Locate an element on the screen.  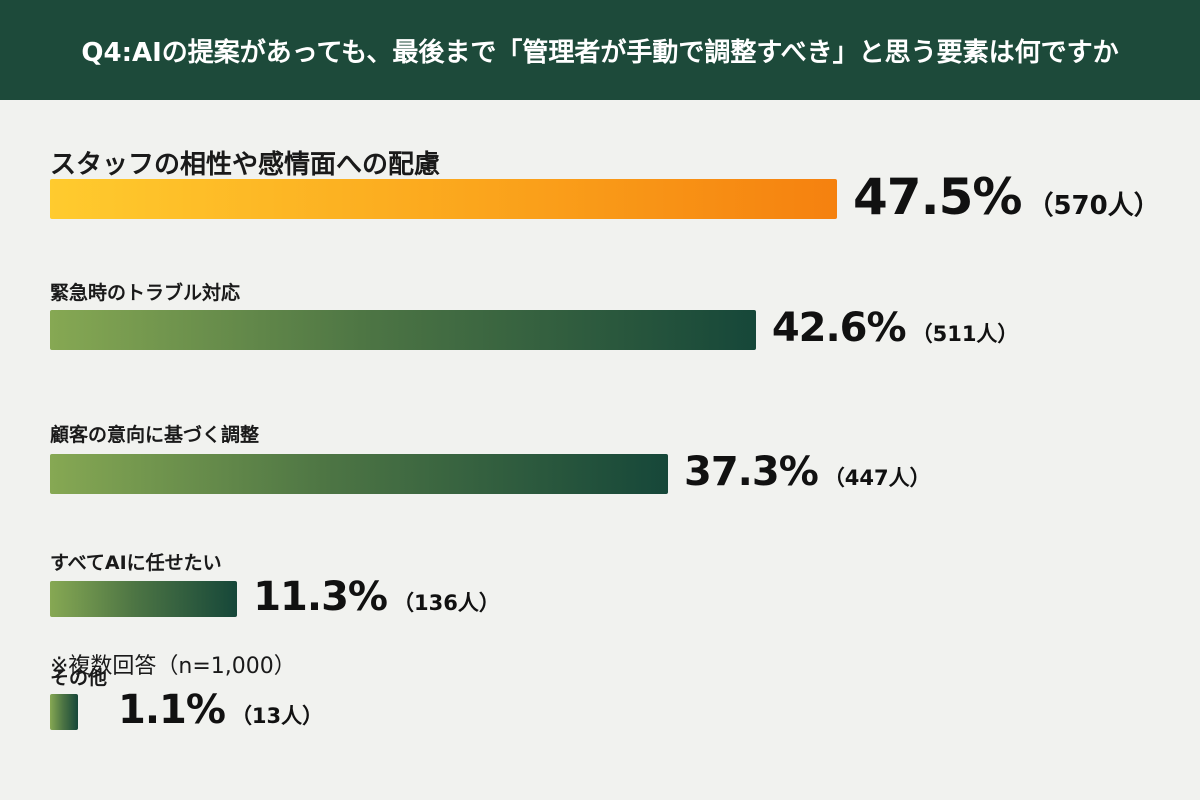
category-label: すべてAIに任せたい is located at coordinates (136, 563).